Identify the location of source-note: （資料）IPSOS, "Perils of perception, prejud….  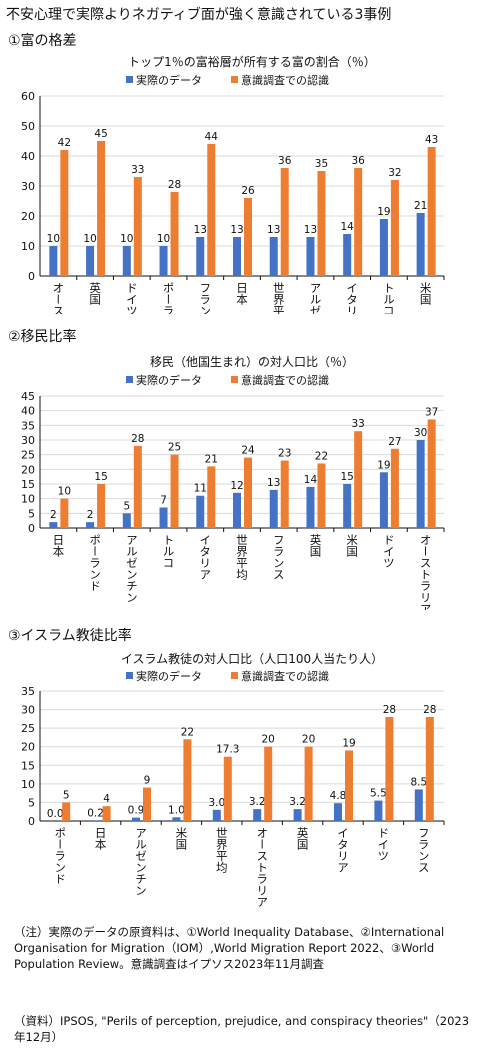
(245, 1028).